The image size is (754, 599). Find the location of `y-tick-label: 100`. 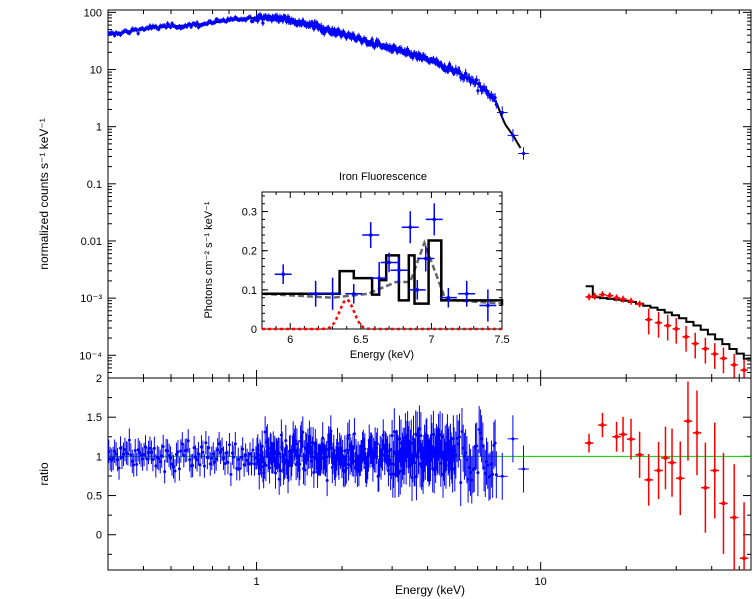

y-tick-label: 100 is located at coordinates (93, 13).